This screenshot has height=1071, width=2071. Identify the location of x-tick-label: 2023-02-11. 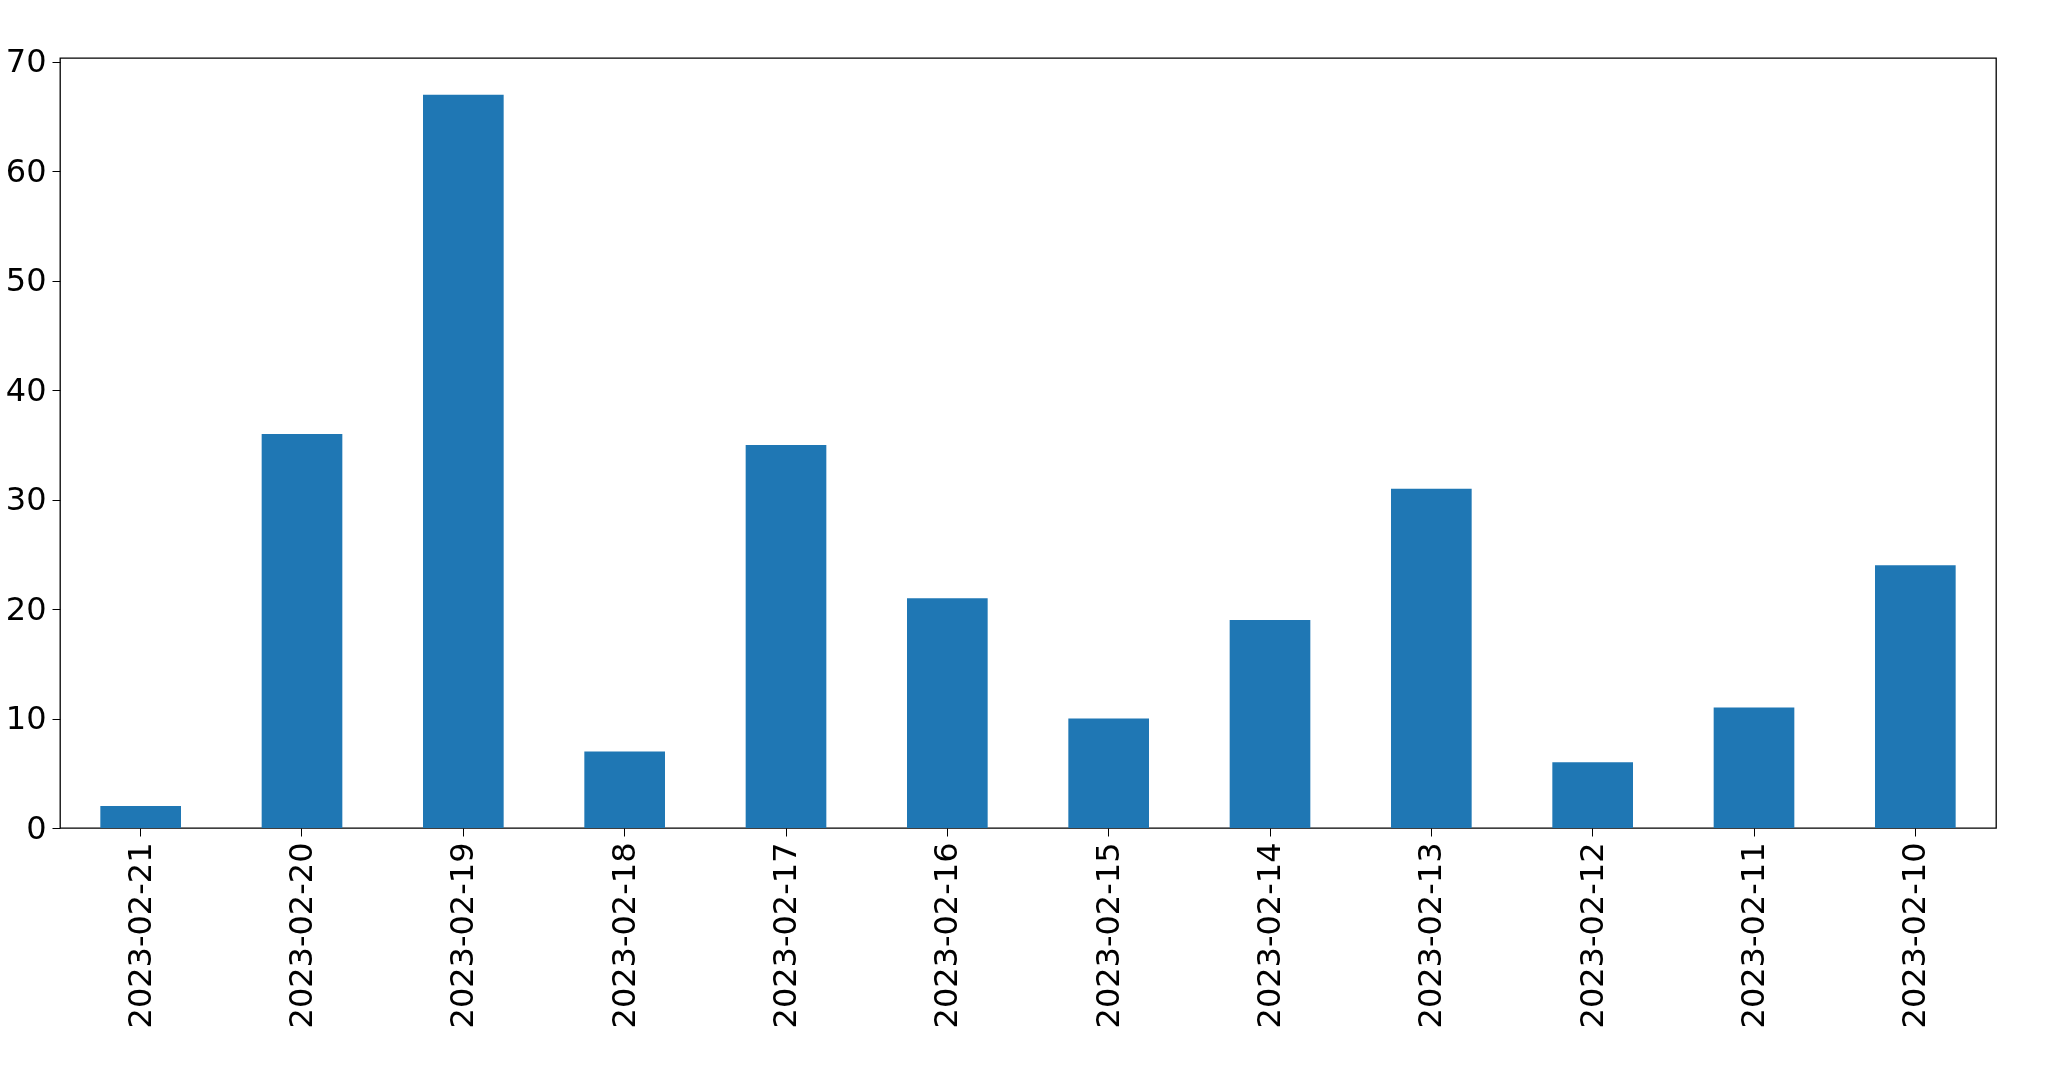
(1753, 935).